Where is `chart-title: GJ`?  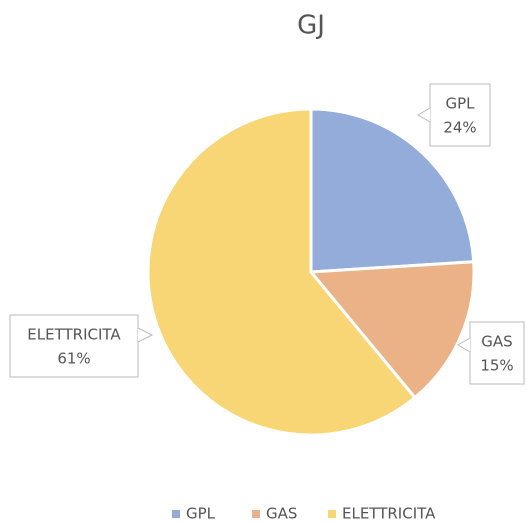
chart-title: GJ is located at coordinates (311, 26).